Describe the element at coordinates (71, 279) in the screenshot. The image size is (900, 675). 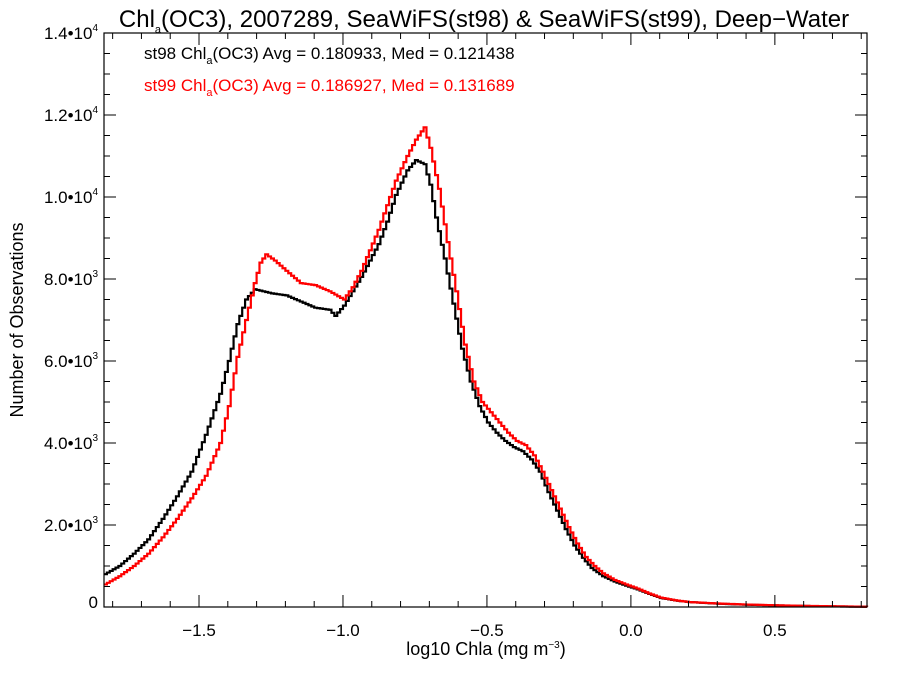
I see `y-tick-label: 8.0•103` at that location.